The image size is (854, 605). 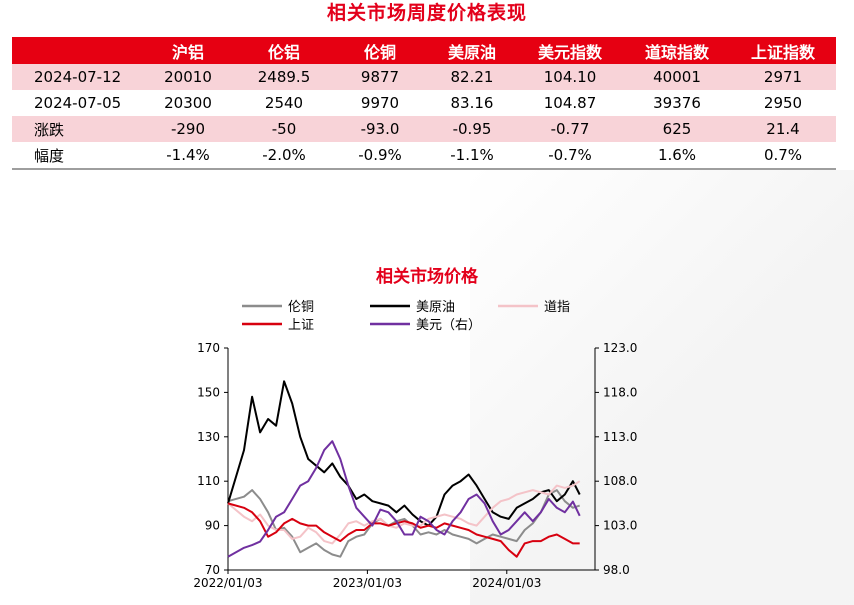 I want to click on table-cell: -0.77, so click(x=570, y=129).